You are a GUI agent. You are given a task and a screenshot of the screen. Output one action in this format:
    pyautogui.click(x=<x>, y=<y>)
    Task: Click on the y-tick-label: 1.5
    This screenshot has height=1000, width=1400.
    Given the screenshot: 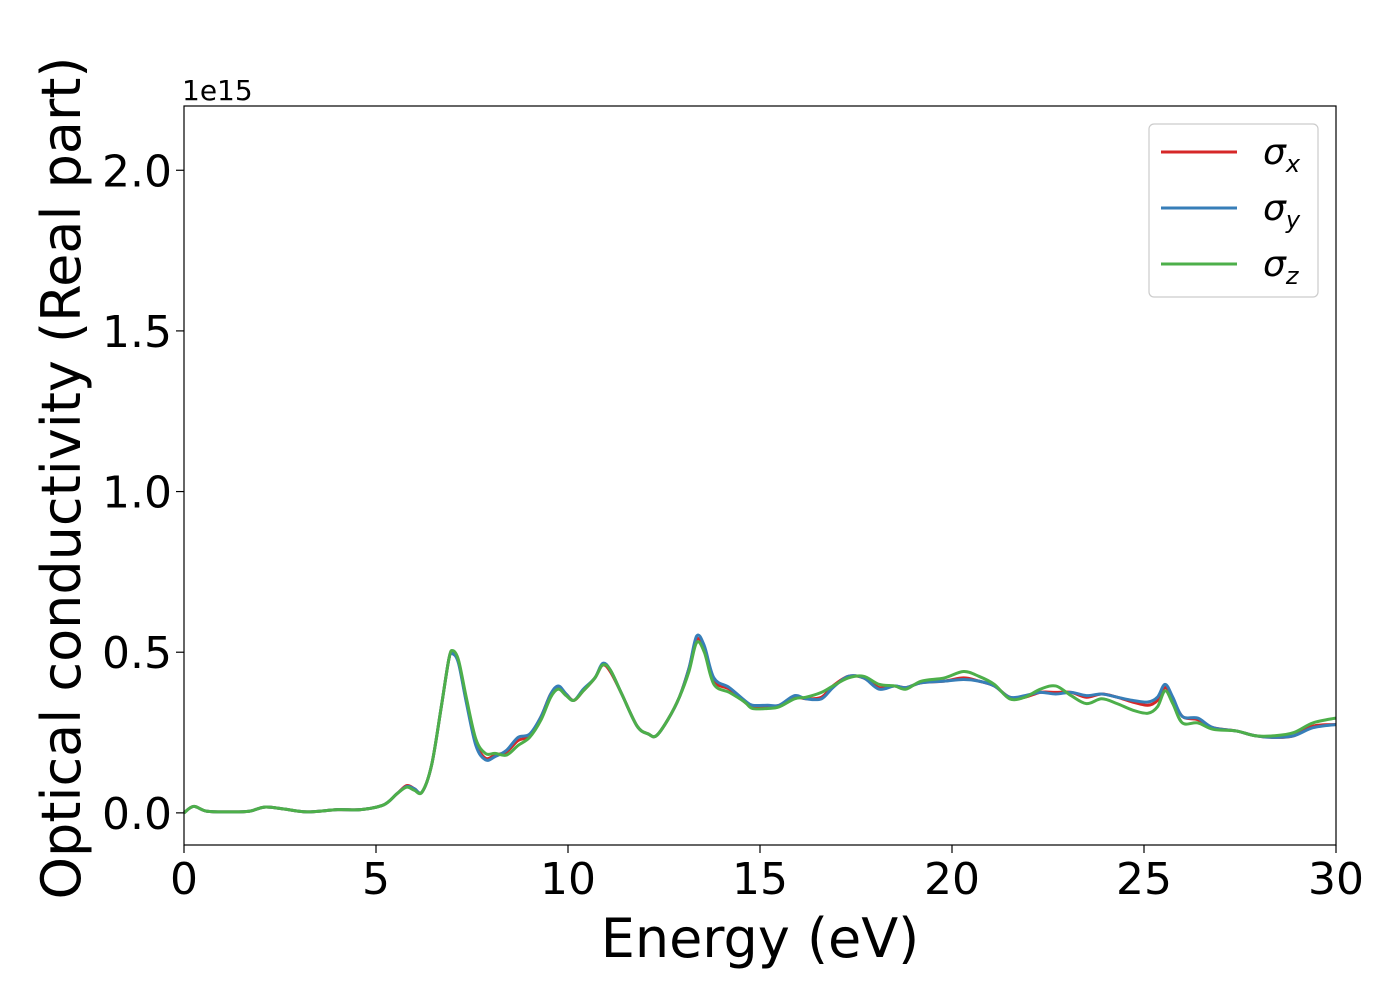 What is the action you would take?
    pyautogui.click(x=137, y=332)
    